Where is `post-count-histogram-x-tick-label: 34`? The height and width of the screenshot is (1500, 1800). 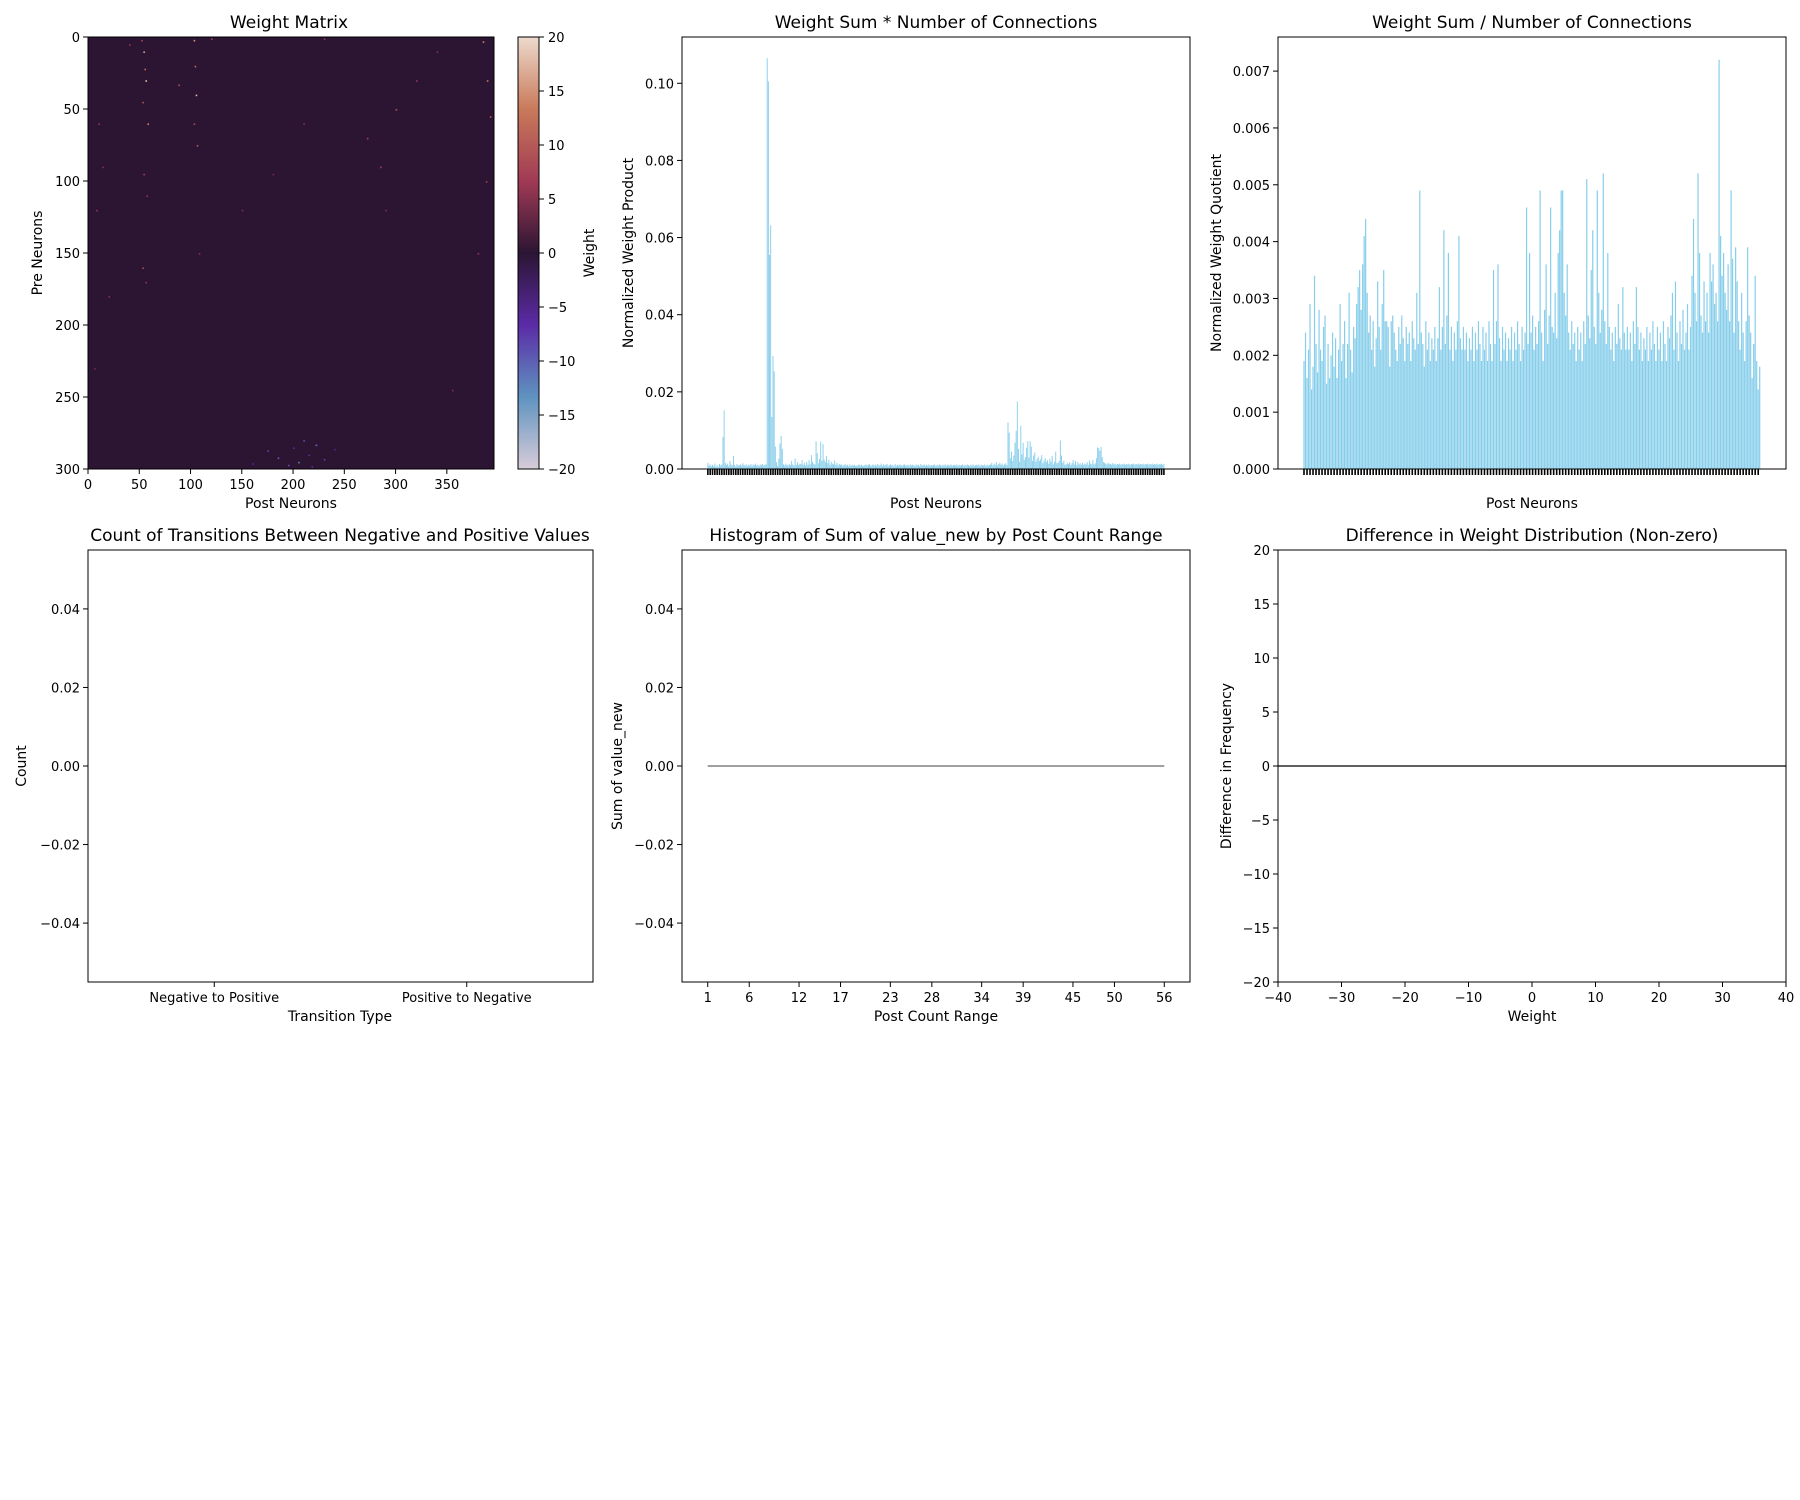
post-count-histogram-x-tick-label: 34 is located at coordinates (981, 998).